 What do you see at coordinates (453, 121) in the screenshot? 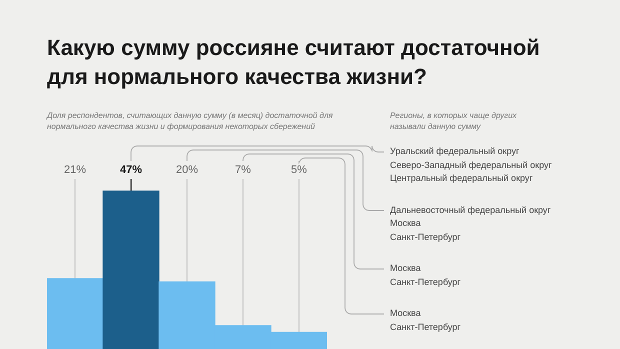
I see `text: Регионы, в которых чаще других называли данную сумму` at bounding box center [453, 121].